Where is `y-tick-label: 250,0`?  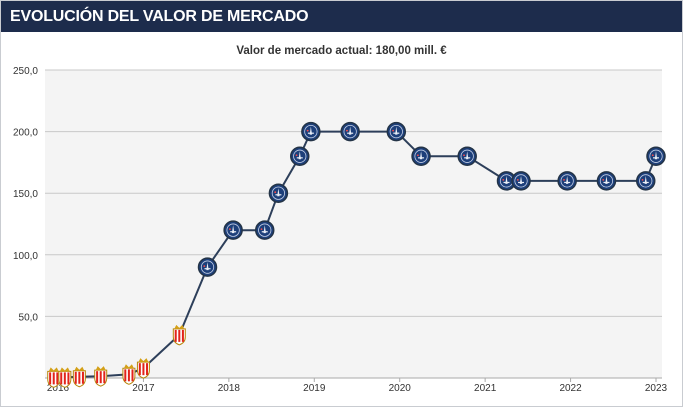 y-tick-label: 250,0 is located at coordinates (25, 71).